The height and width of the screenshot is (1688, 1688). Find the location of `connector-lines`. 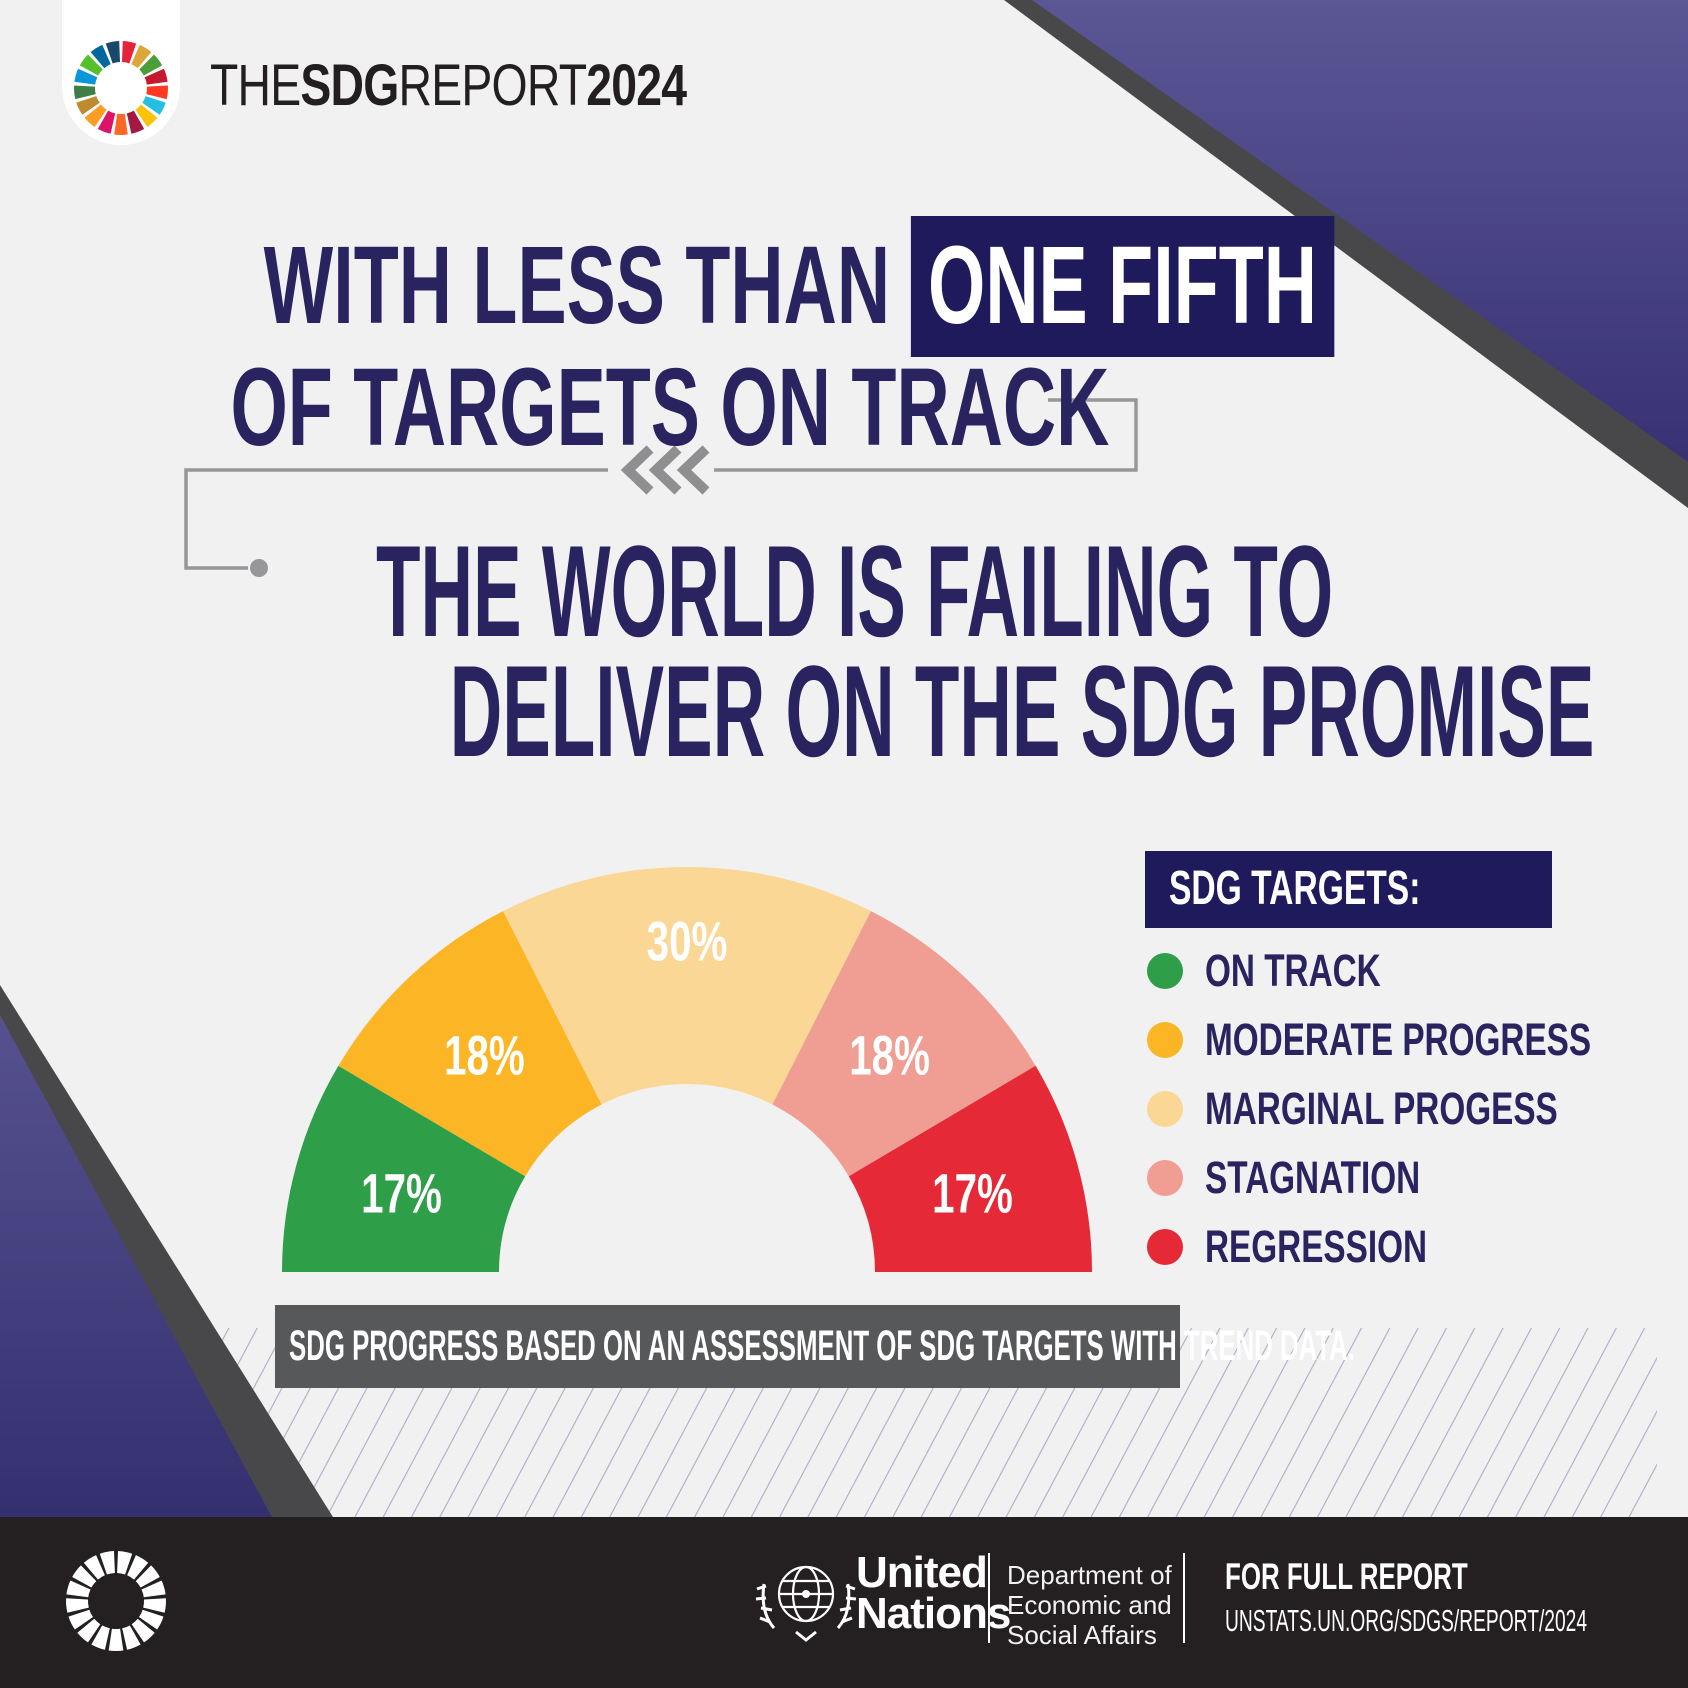

connector-lines is located at coordinates (661, 484).